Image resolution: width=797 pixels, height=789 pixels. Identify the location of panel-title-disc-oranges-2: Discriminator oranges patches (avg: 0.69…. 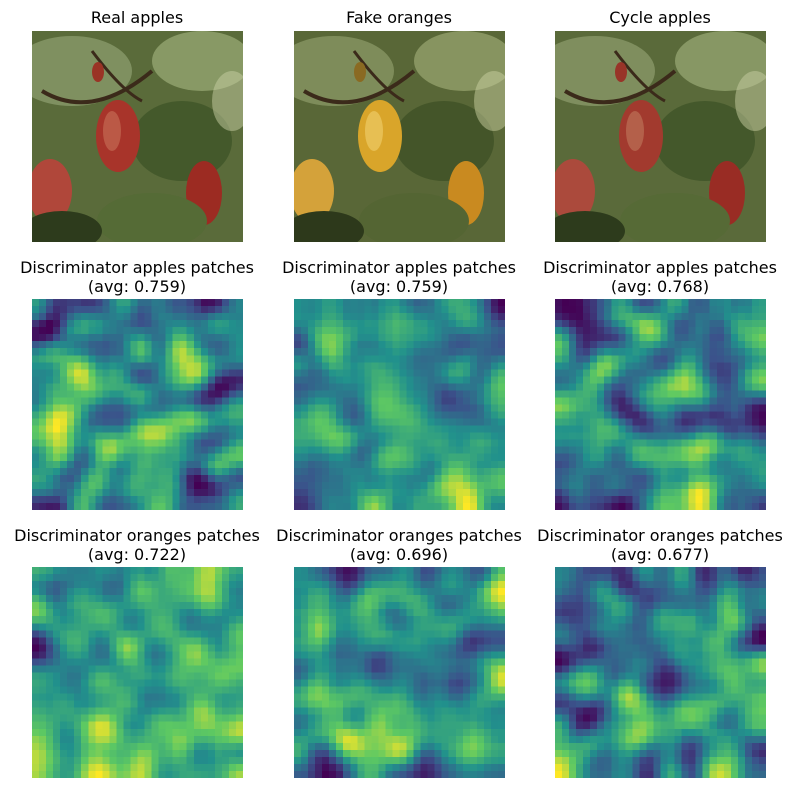
(399, 545).